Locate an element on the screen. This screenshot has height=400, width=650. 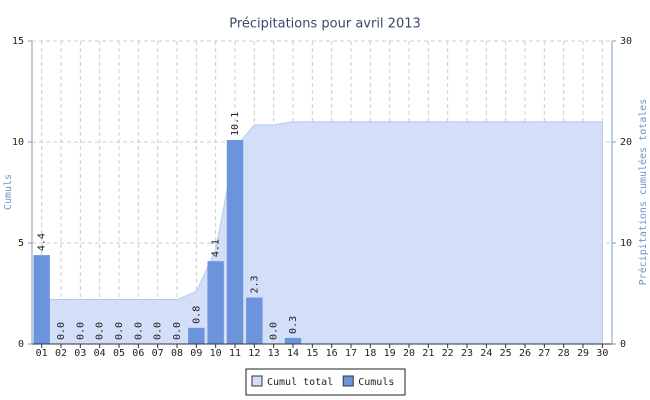
x-tick-label: 17 is located at coordinates (351, 353).